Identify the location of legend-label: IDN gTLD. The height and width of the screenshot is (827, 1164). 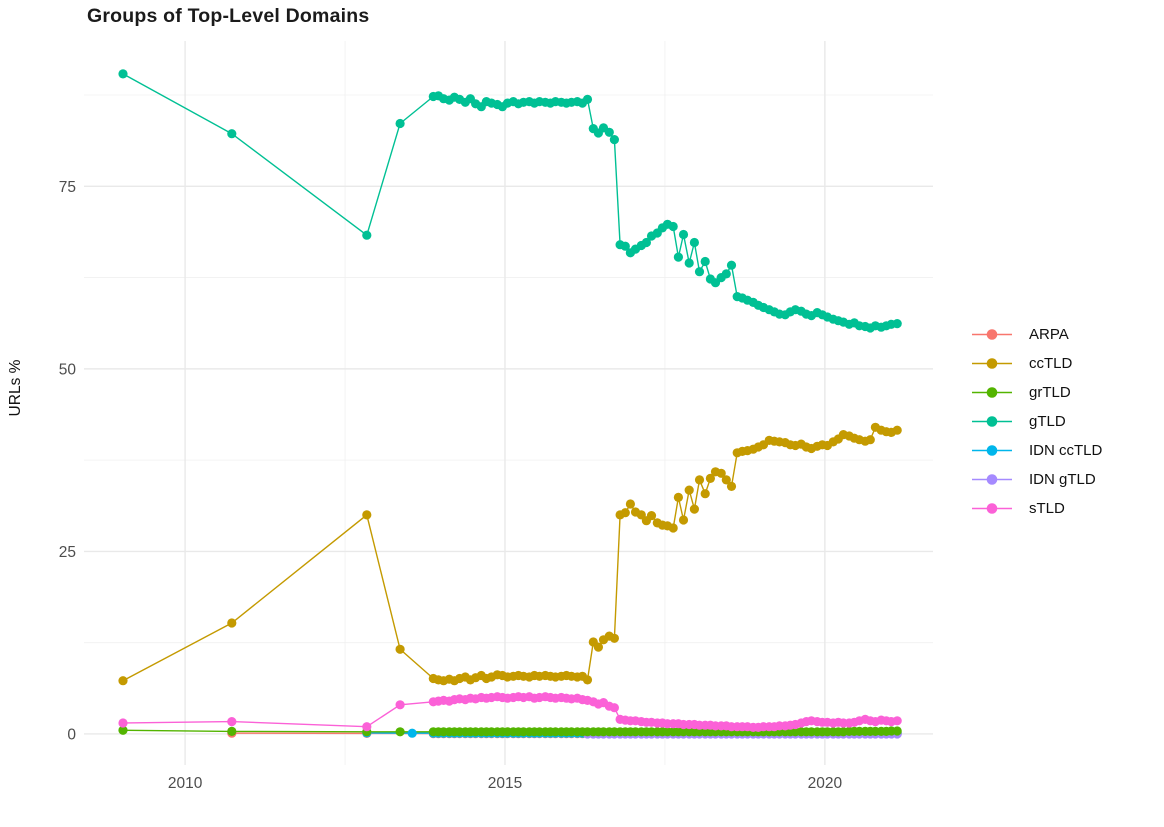
(1062, 479).